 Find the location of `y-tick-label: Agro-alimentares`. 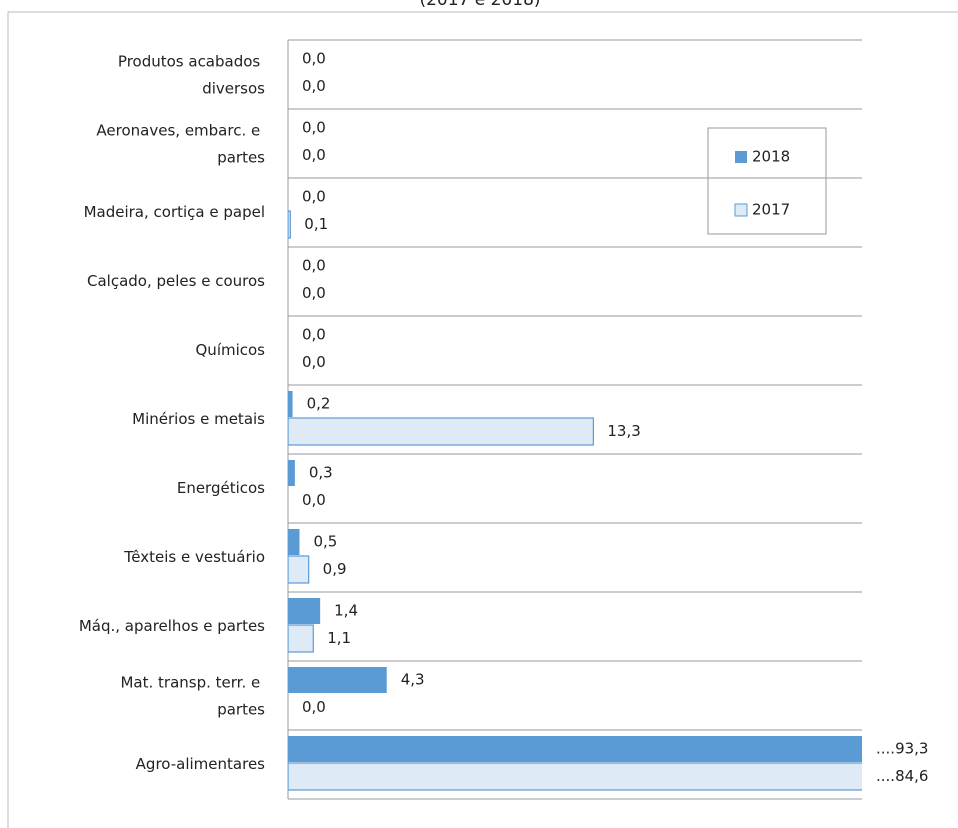

y-tick-label: Agro-alimentares is located at coordinates (201, 764).